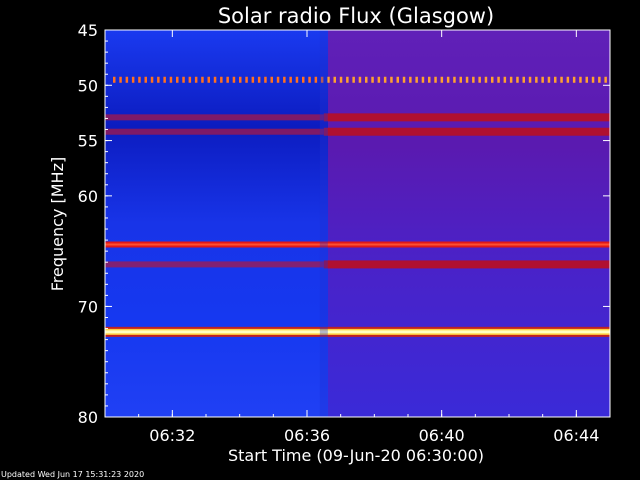  What do you see at coordinates (442, 435) in the screenshot?
I see `x-tick-label: 06:40` at bounding box center [442, 435].